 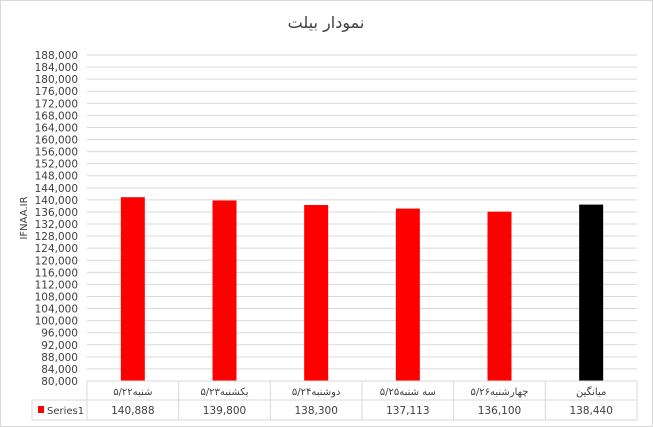 What do you see at coordinates (56, 116) in the screenshot?
I see `y-tick-label: 168,000` at bounding box center [56, 116].